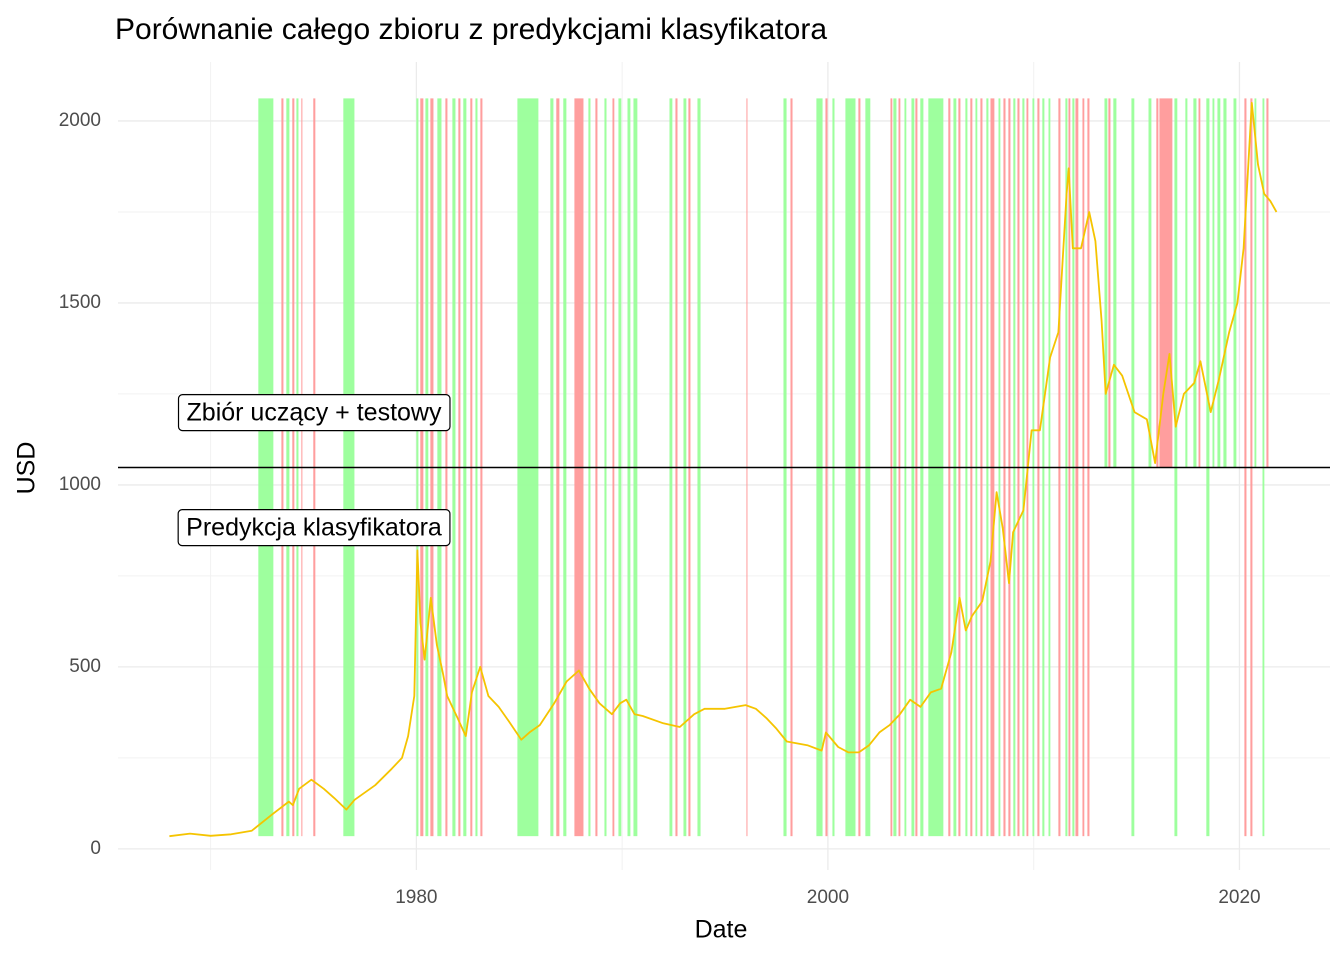  What do you see at coordinates (80, 302) in the screenshot?
I see `y-tick-label: 1500` at bounding box center [80, 302].